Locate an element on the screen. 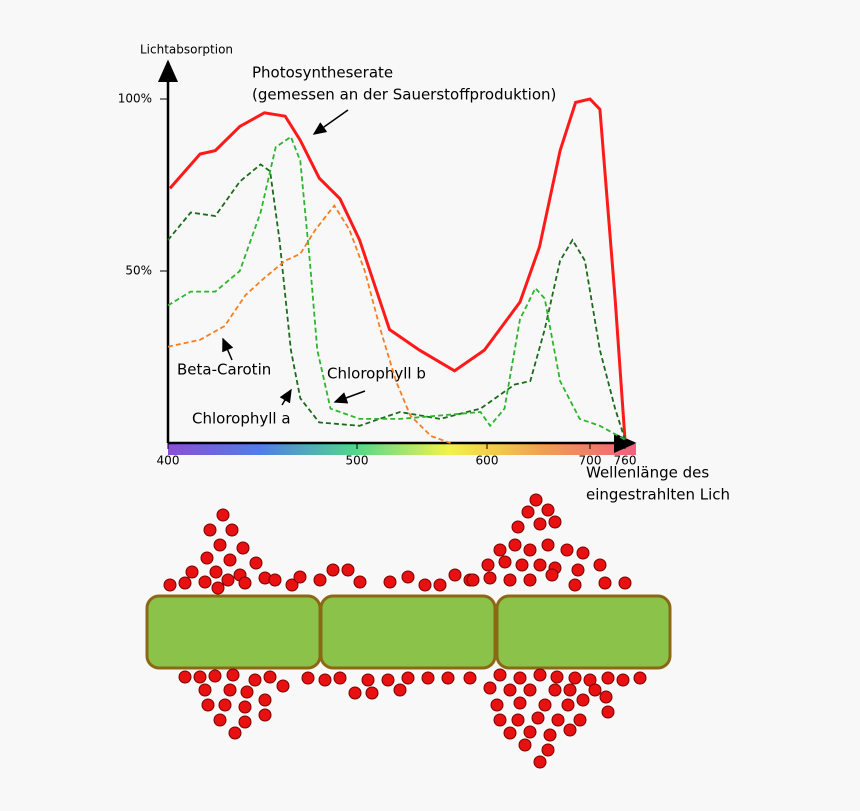 The height and width of the screenshot is (811, 860). x-tick-label: 600 is located at coordinates (487, 461).